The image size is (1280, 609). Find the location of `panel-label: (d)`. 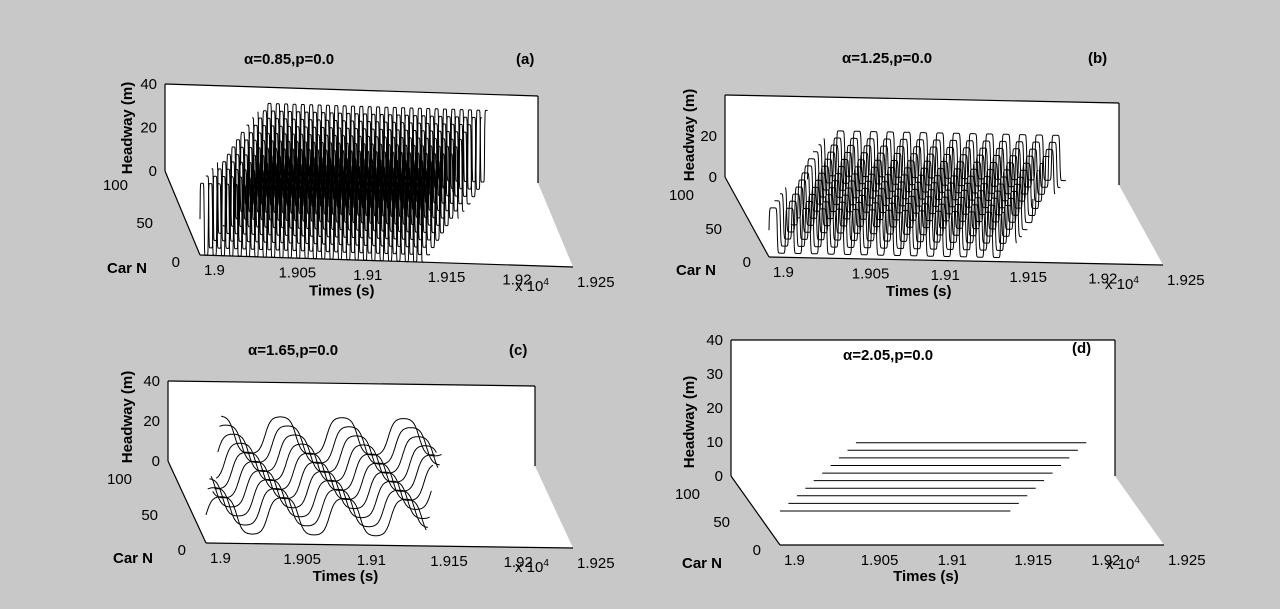

panel-label: (d) is located at coordinates (1081, 348).